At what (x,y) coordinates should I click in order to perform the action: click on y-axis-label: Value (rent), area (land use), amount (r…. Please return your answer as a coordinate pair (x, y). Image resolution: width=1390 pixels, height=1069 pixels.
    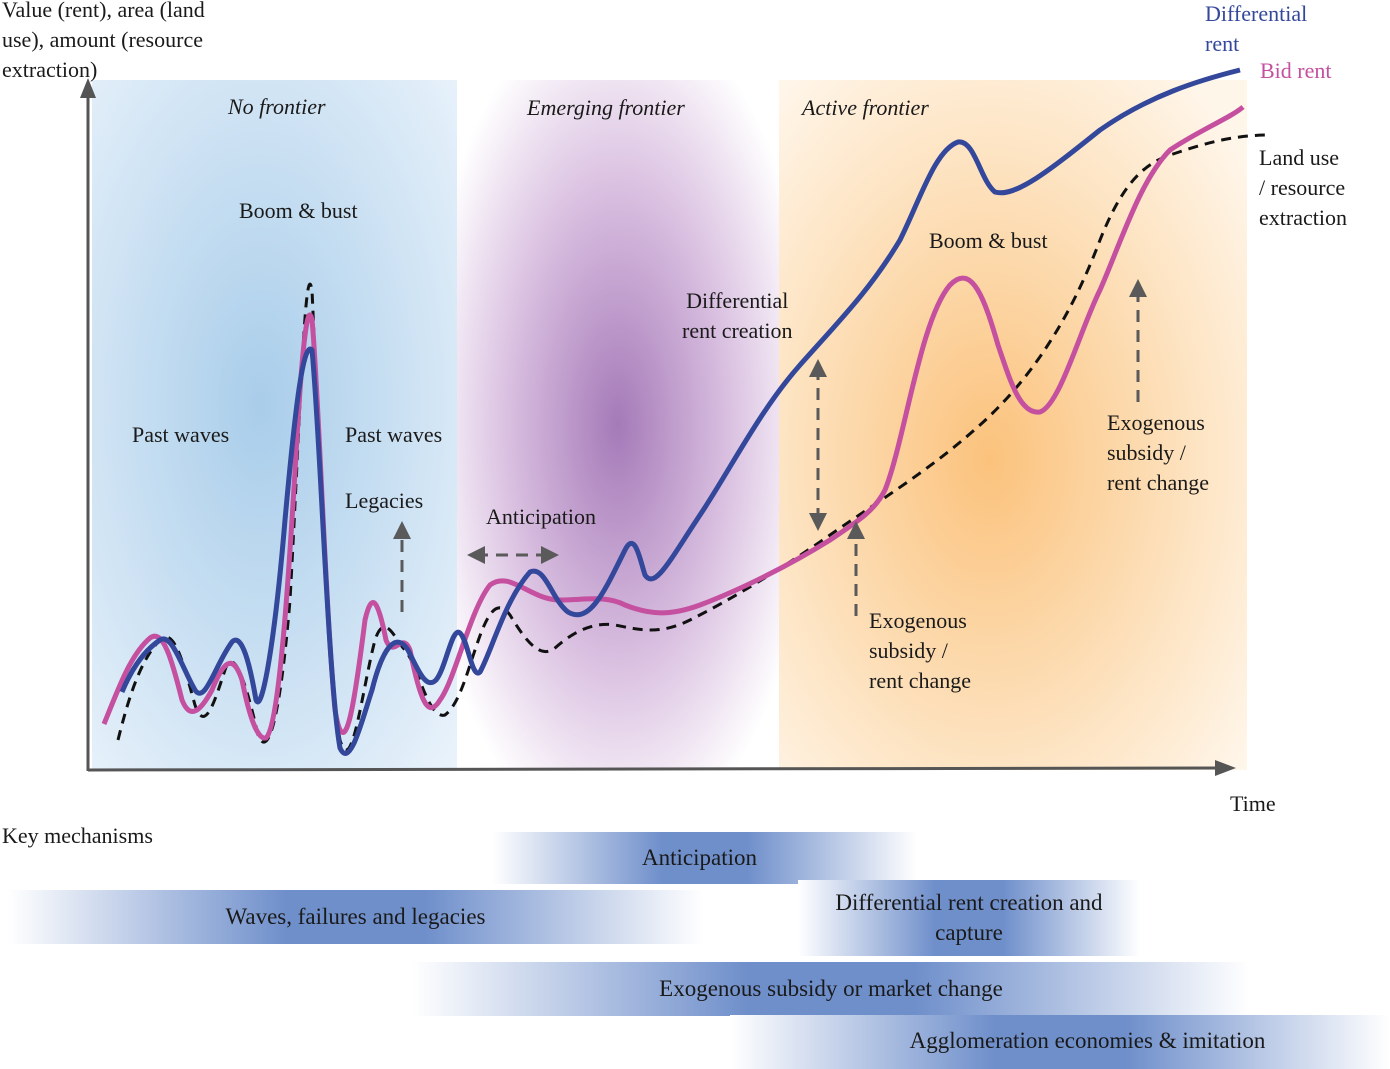
    Looking at the image, I should click on (103, 41).